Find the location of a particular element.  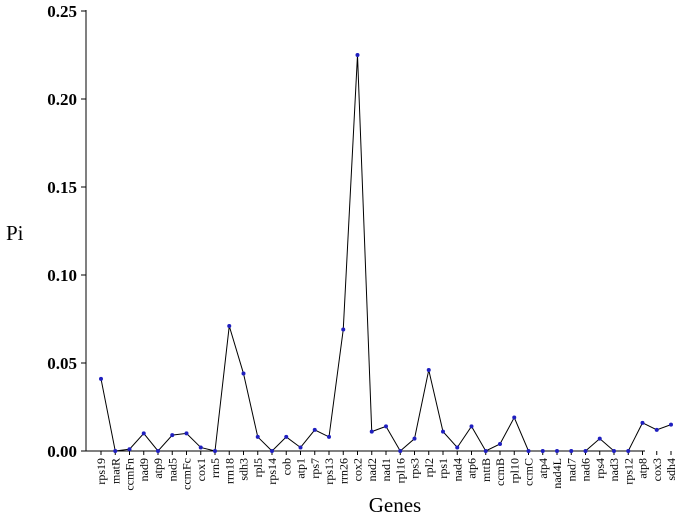

y-ticks: 0.00 0.05 0.10 0.15 0.20 0.25 is located at coordinates (66, 231).